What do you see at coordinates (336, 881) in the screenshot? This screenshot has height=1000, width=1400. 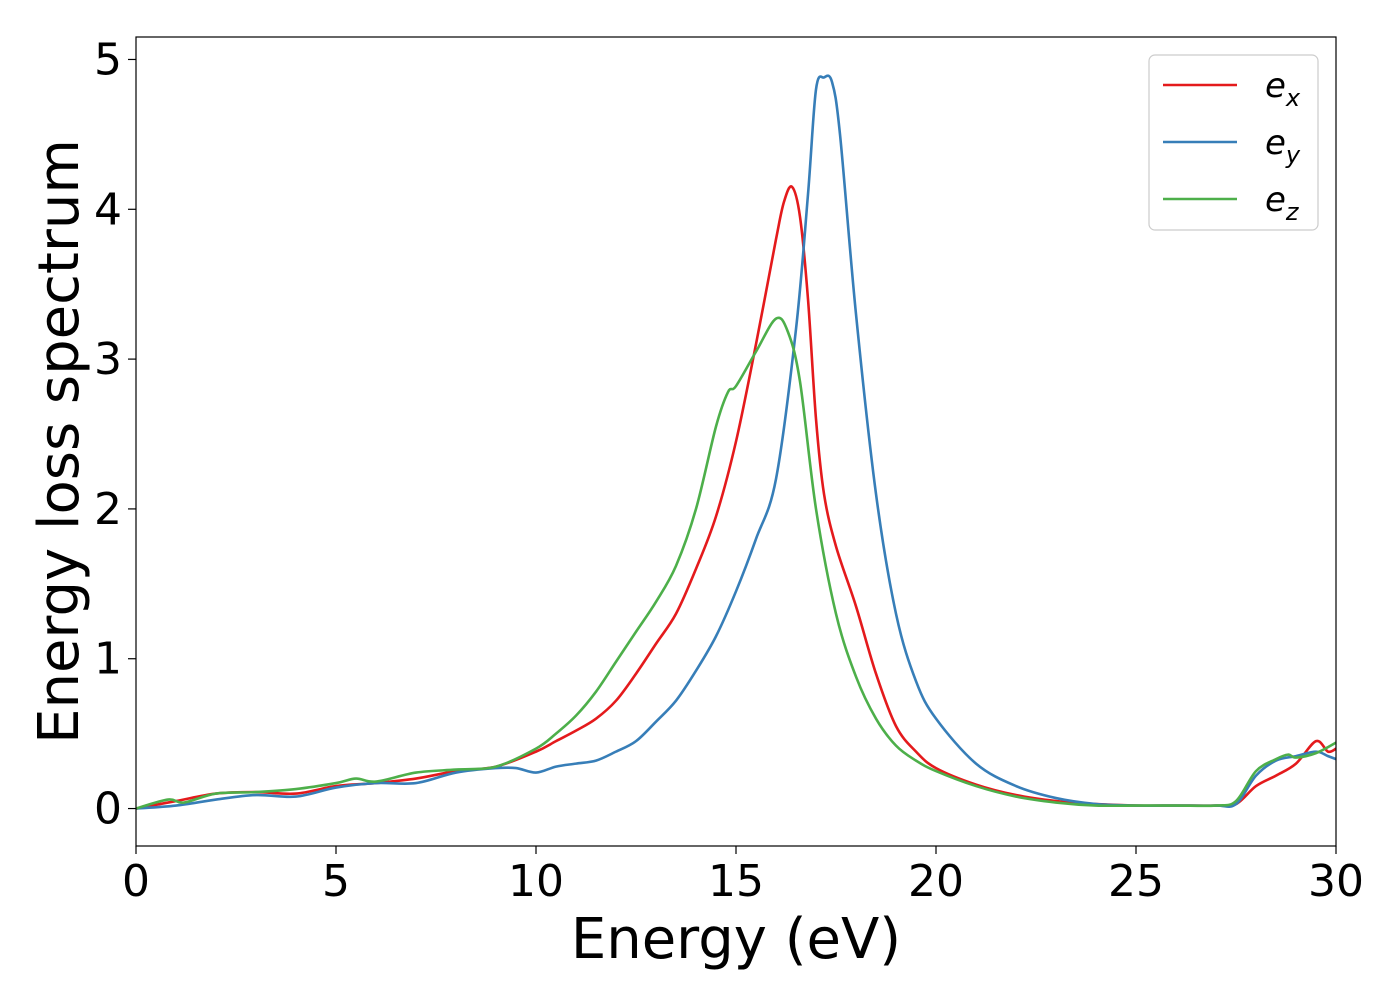 I see `x-tick-label: 5` at bounding box center [336, 881].